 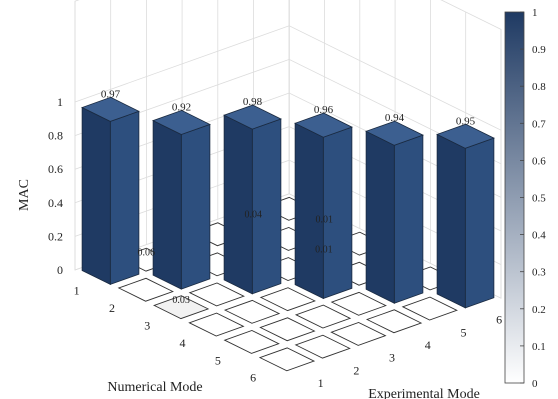 I want to click on x-axis-label: Numerical Mode, so click(x=154, y=387).